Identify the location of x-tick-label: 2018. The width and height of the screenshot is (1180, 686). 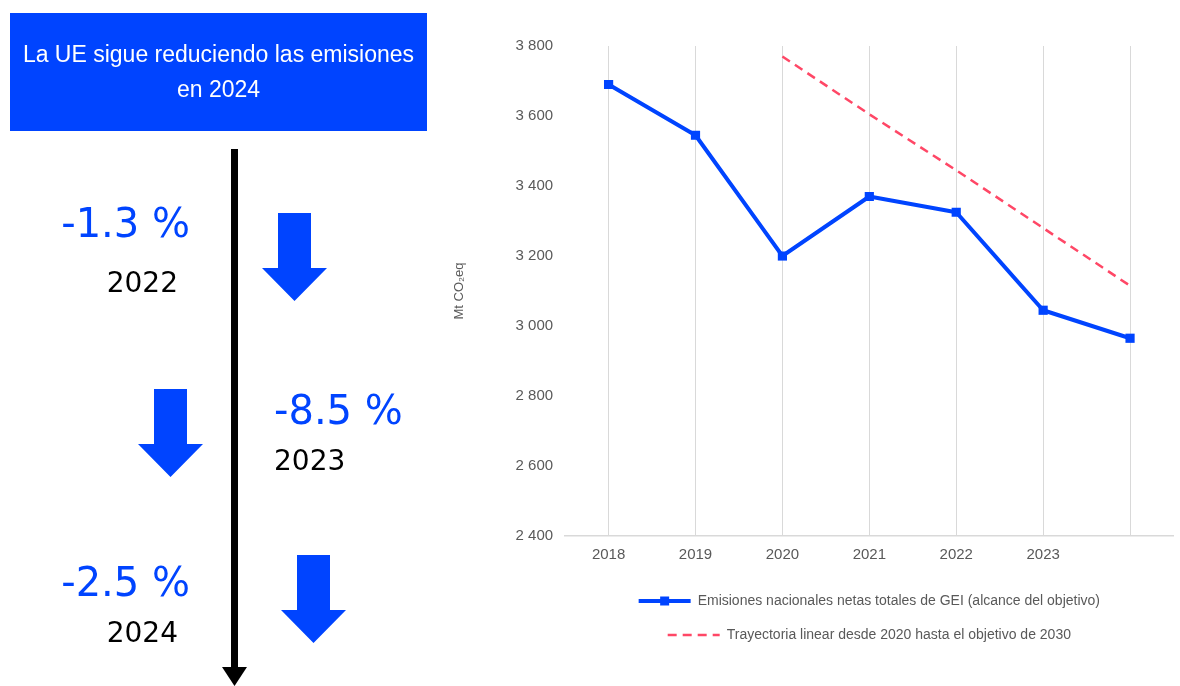
(608, 554).